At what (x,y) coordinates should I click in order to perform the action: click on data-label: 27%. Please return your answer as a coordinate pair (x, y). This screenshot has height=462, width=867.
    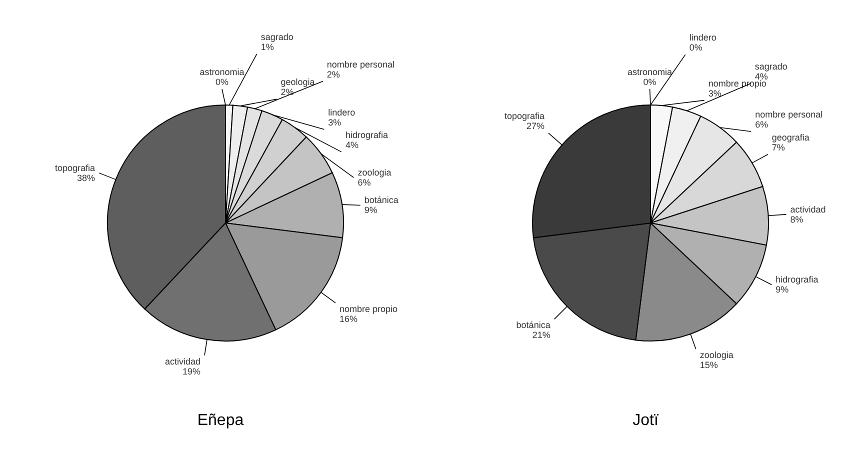
    Looking at the image, I should click on (535, 126).